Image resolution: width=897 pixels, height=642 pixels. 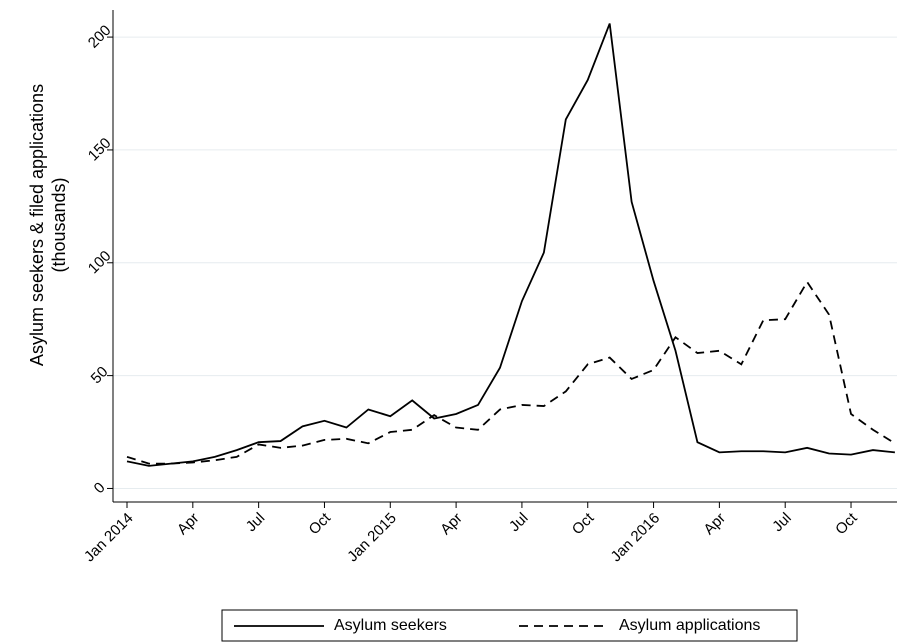 I want to click on legend-label: Asylum seekers, so click(x=390, y=625).